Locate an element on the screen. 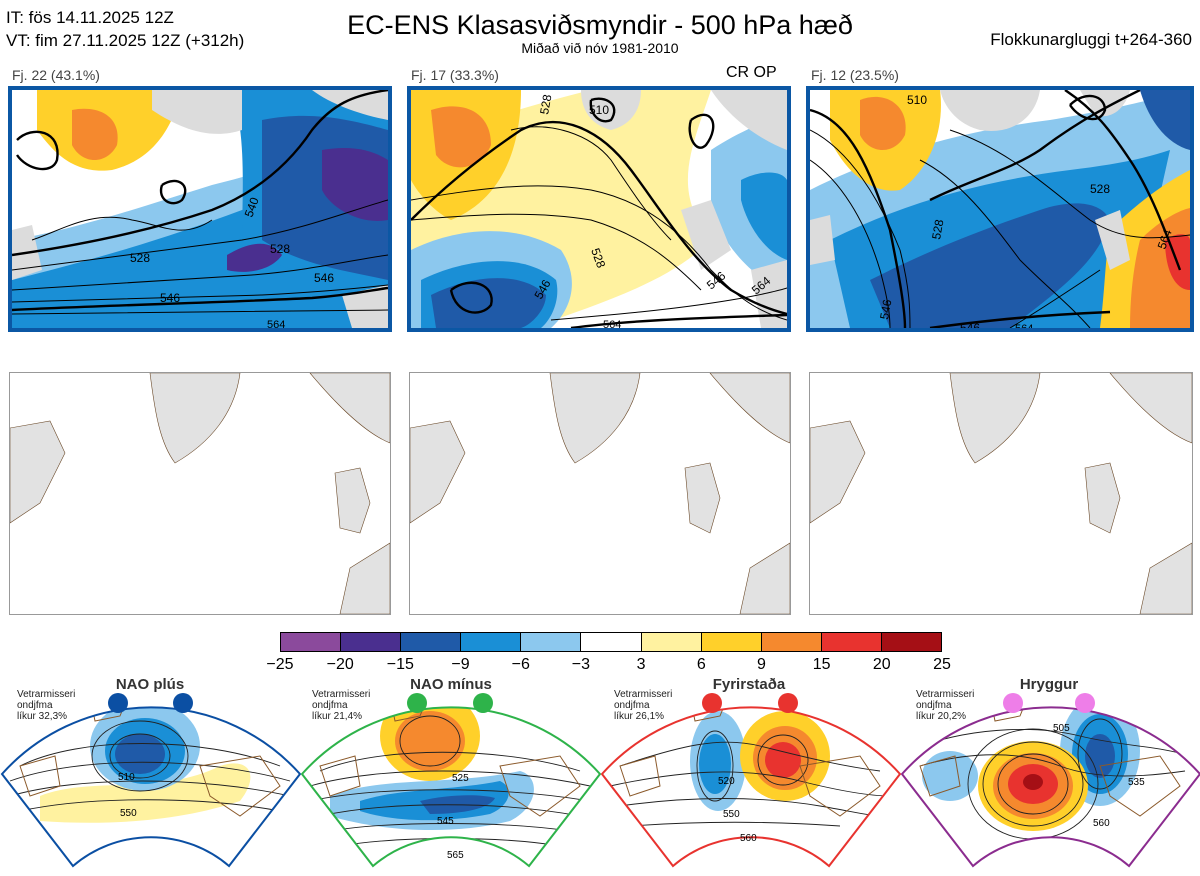 This screenshot has width=1200, height=876. valid-time: VT: fim 27.11.2025 12Z (+312h) is located at coordinates (125, 40).